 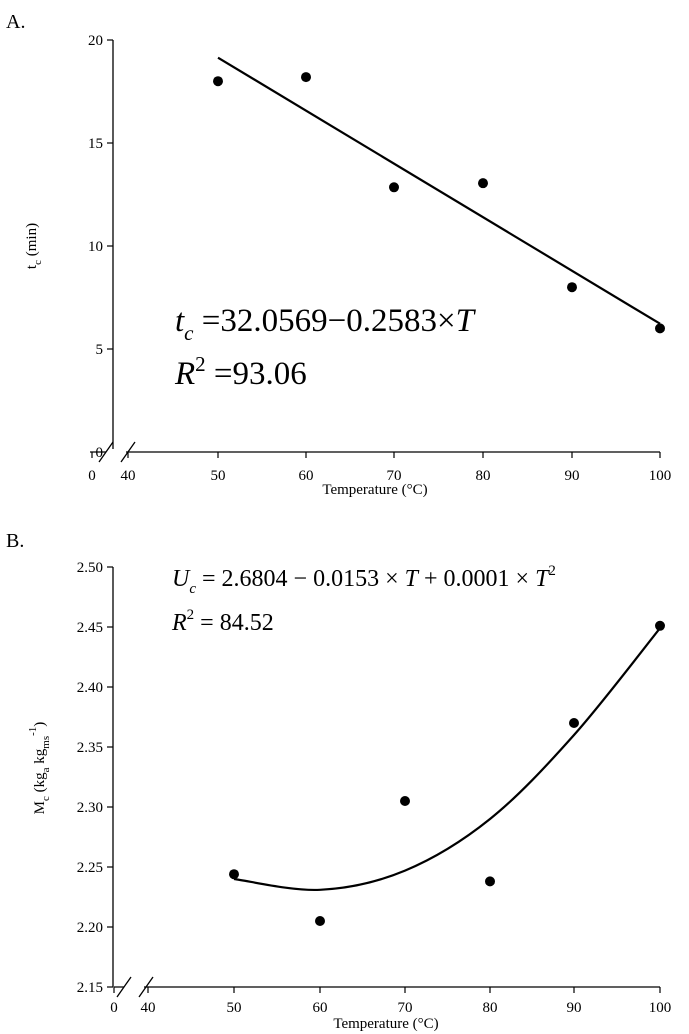 What do you see at coordinates (90, 628) in the screenshot?
I see `y-tick-label: 2.45` at bounding box center [90, 628].